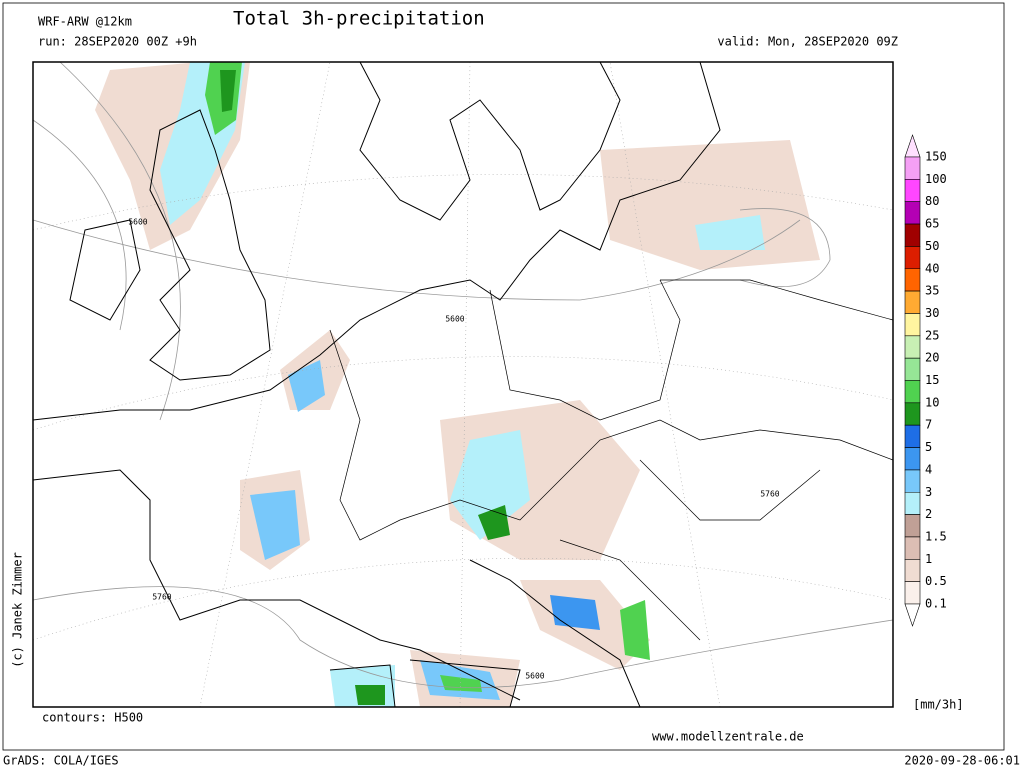 This screenshot has height=768, width=1024. I want to click on legend-label: 0.5, so click(936, 581).